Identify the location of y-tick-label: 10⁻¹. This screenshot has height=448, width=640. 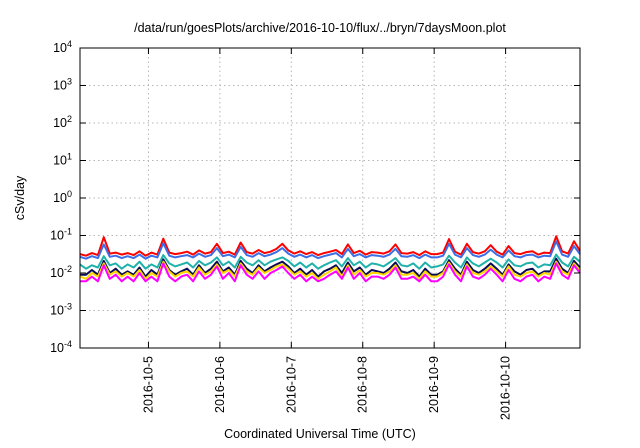
(61, 235).